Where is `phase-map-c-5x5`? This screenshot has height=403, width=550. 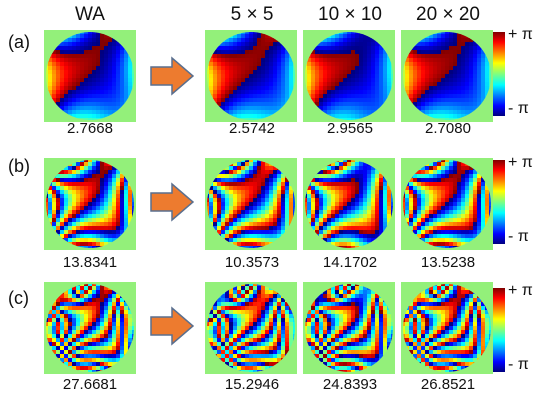
phase-map-c-5x5 is located at coordinates (251, 328).